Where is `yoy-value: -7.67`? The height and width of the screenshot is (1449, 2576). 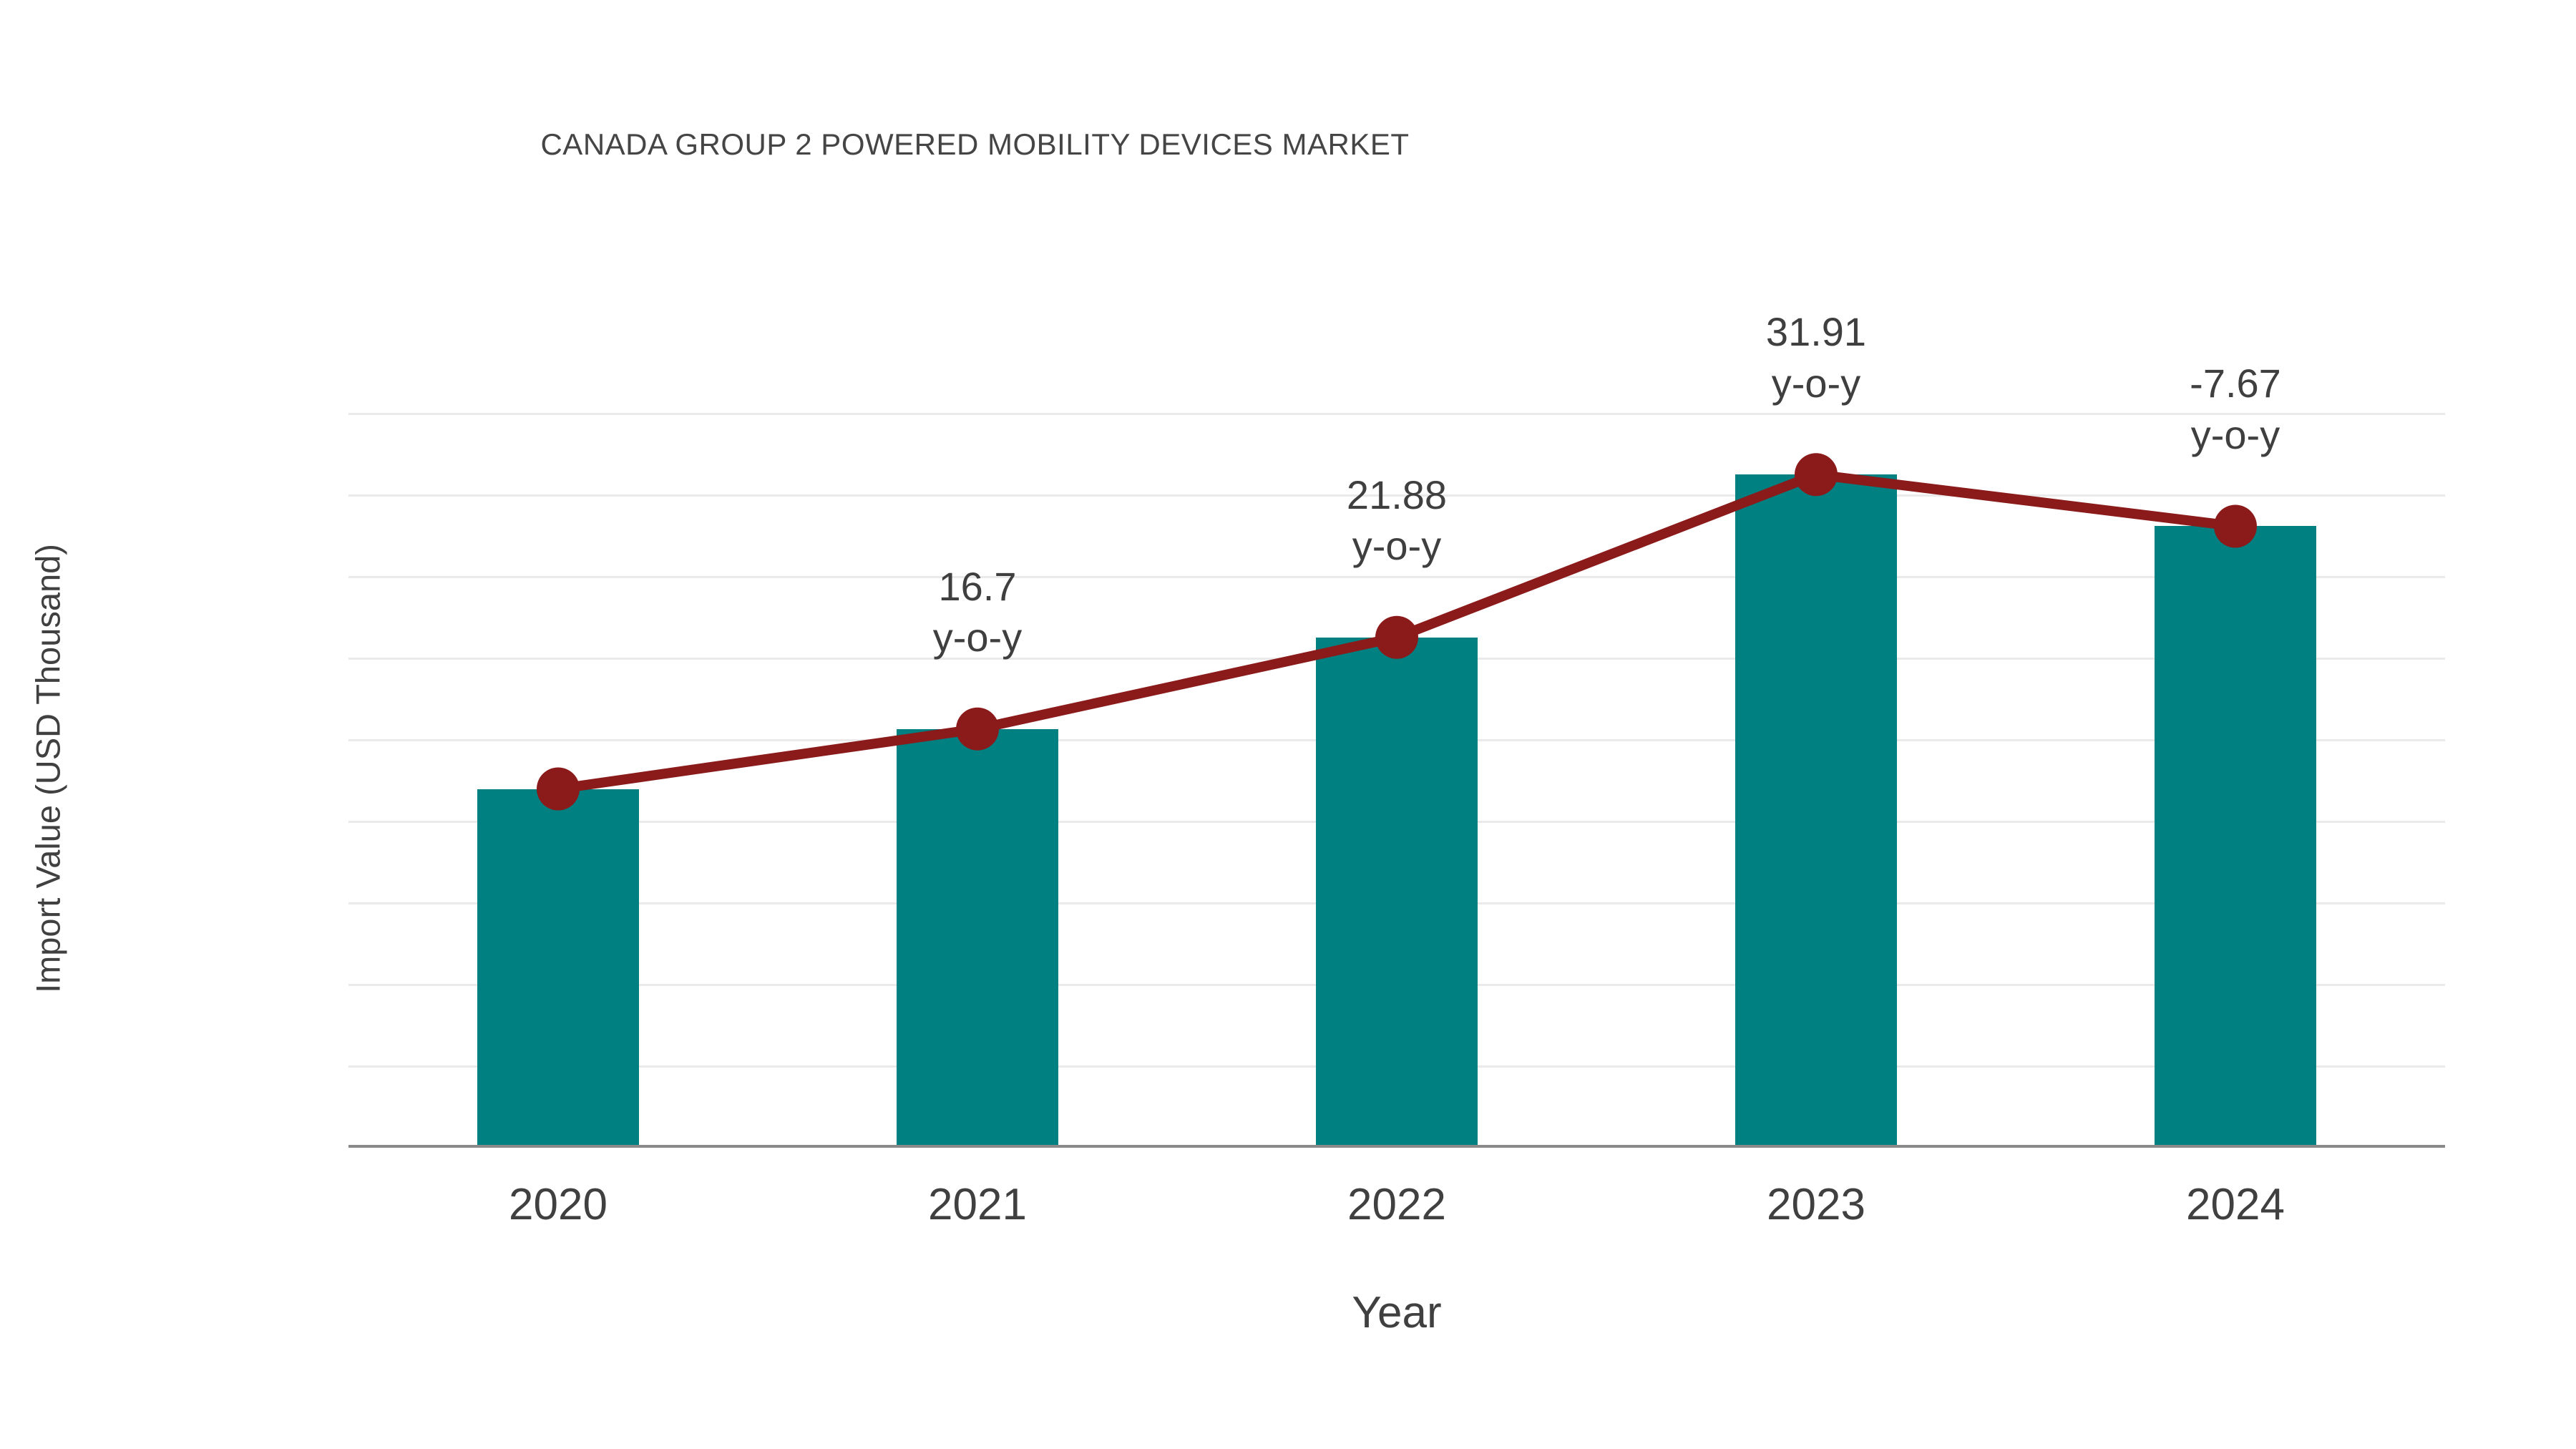
yoy-value: -7.67 is located at coordinates (2235, 383).